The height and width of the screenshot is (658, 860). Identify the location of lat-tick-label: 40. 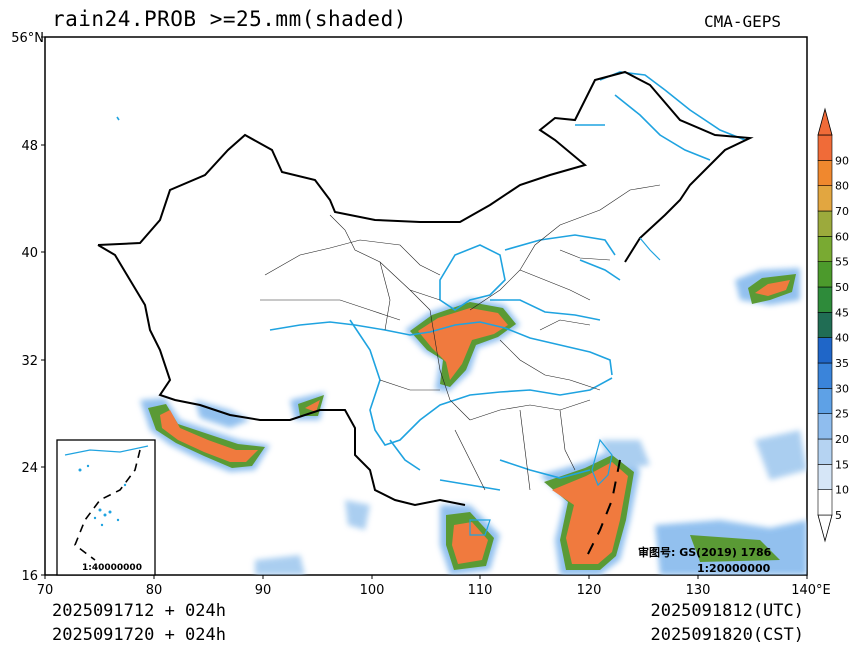
(29, 253).